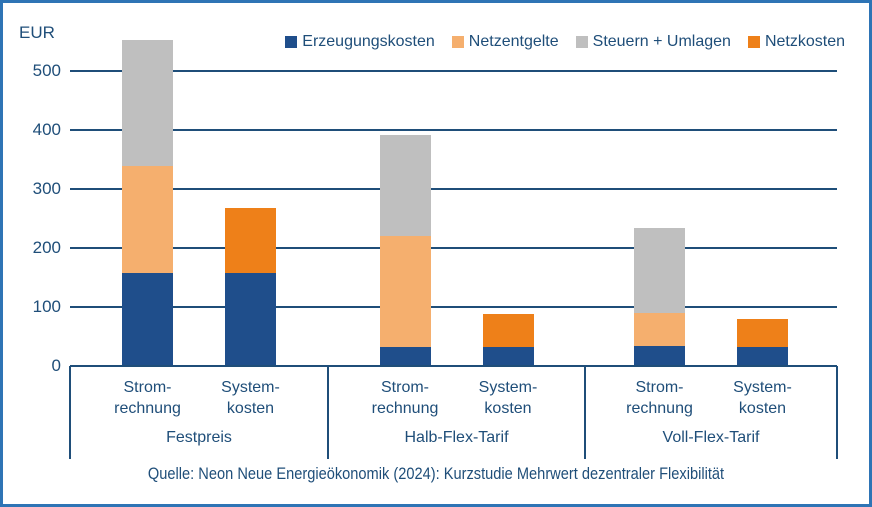 The image size is (872, 507). I want to click on legend-label: Steuern + Umlagen, so click(661, 41).